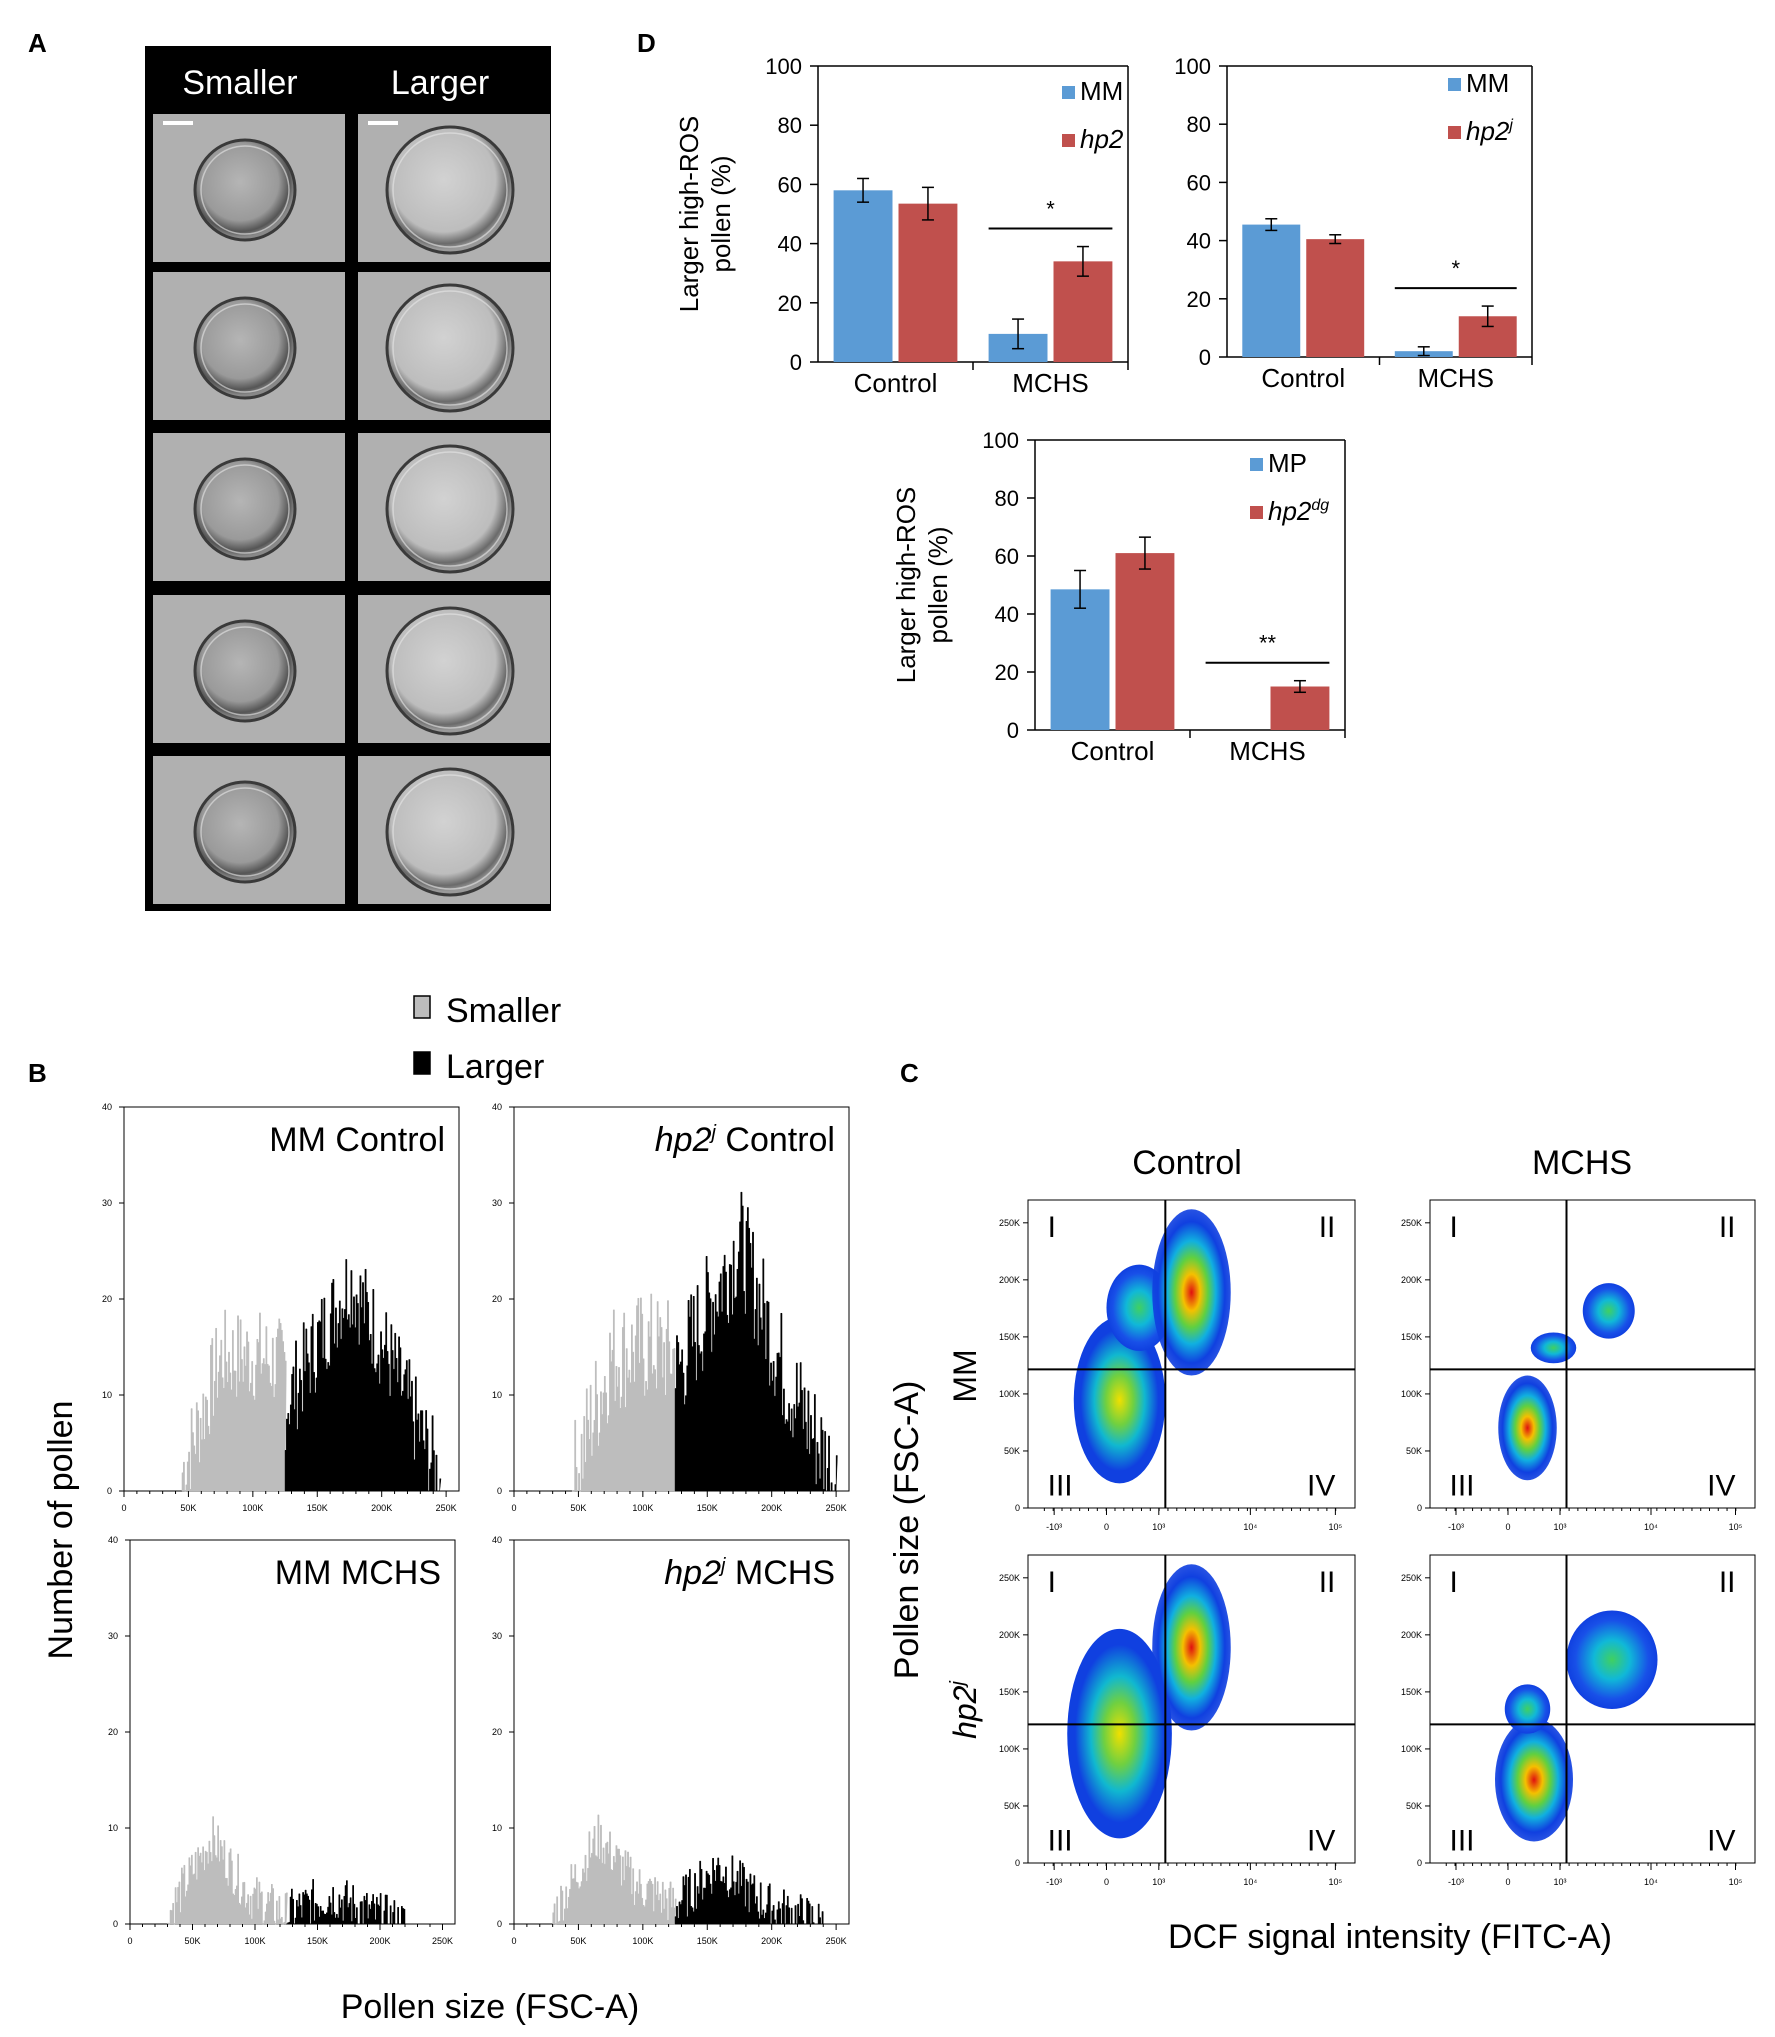 The height and width of the screenshot is (2037, 1775). Describe the element at coordinates (712, 1133) in the screenshot. I see `title-sup: j` at that location.